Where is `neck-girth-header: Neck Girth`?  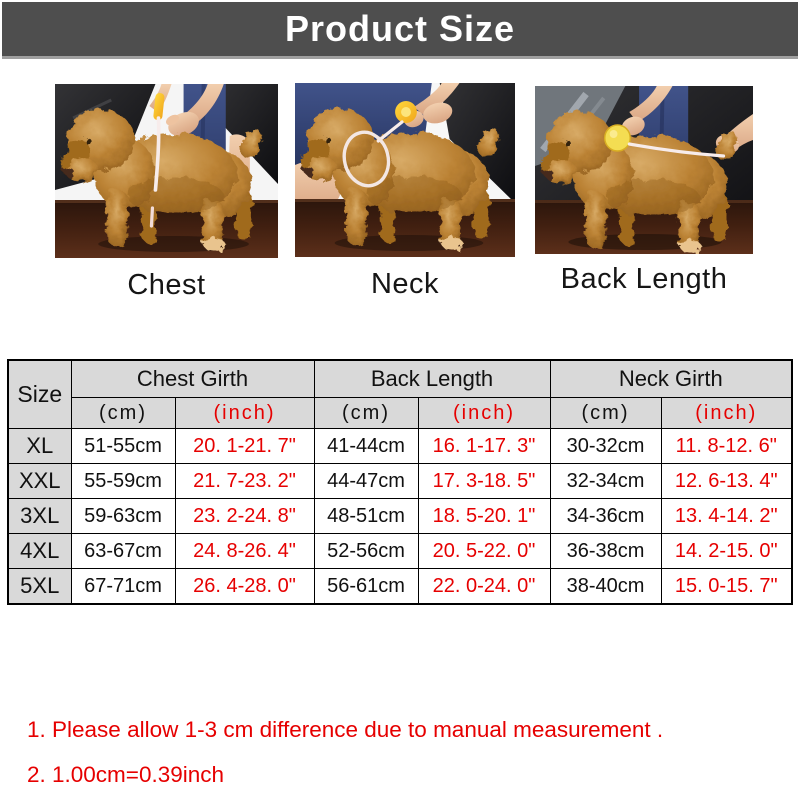
neck-girth-header: Neck Girth is located at coordinates (671, 378).